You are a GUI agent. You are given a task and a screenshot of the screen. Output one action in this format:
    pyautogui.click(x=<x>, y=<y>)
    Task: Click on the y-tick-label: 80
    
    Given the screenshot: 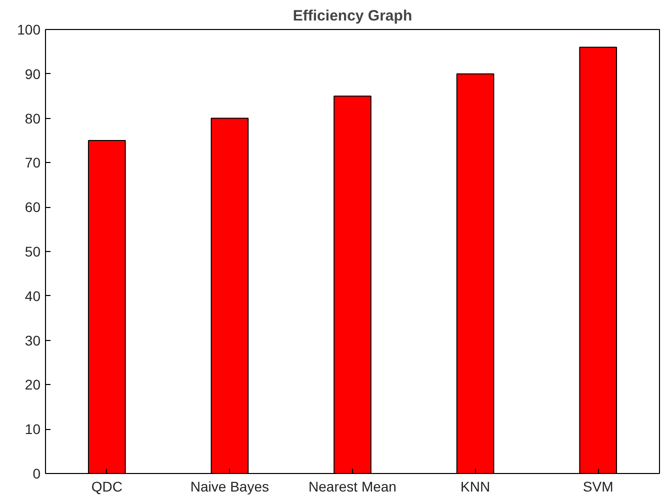 What is the action you would take?
    pyautogui.click(x=32, y=118)
    